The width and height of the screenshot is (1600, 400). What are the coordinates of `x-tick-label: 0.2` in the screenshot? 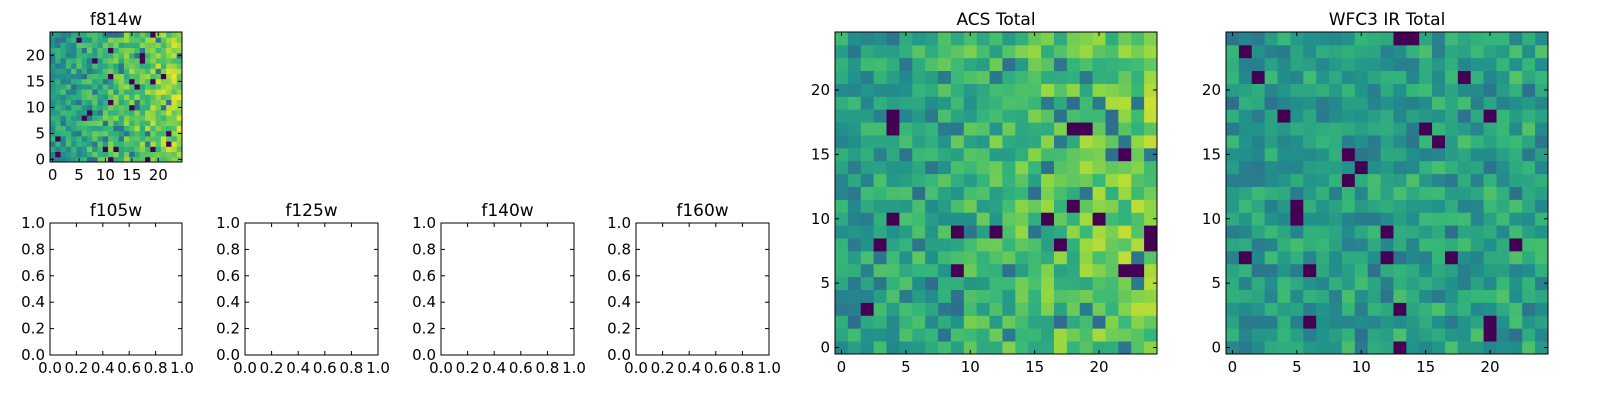 It's located at (468, 368).